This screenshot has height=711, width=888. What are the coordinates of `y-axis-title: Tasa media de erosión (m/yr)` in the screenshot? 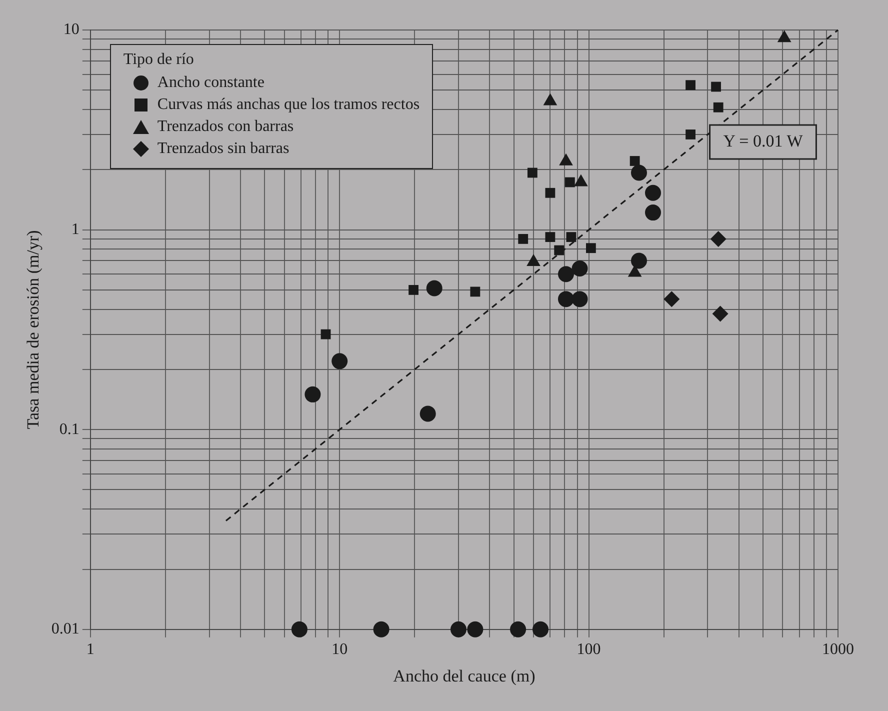 It's located at (33, 330).